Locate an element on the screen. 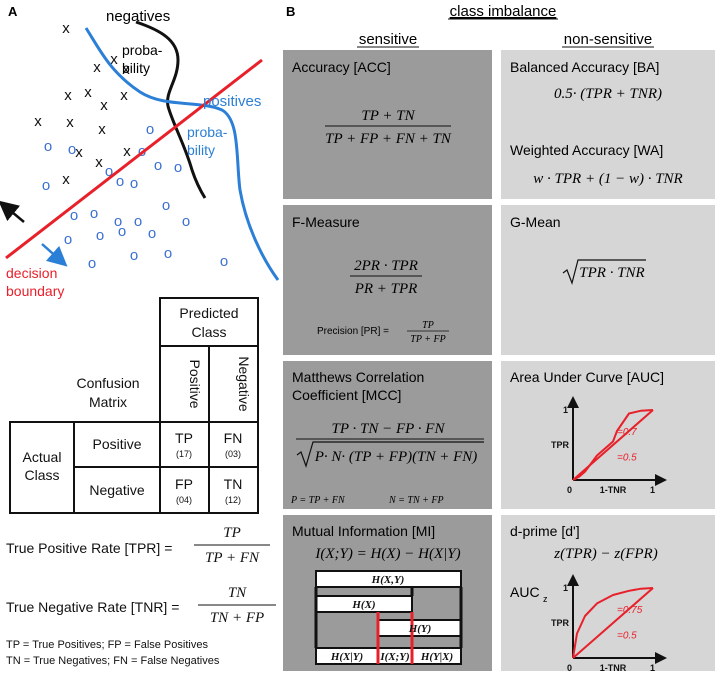  mcc-denominator: P· N· (TP + FP)(TN + FN) is located at coordinates (395, 457).